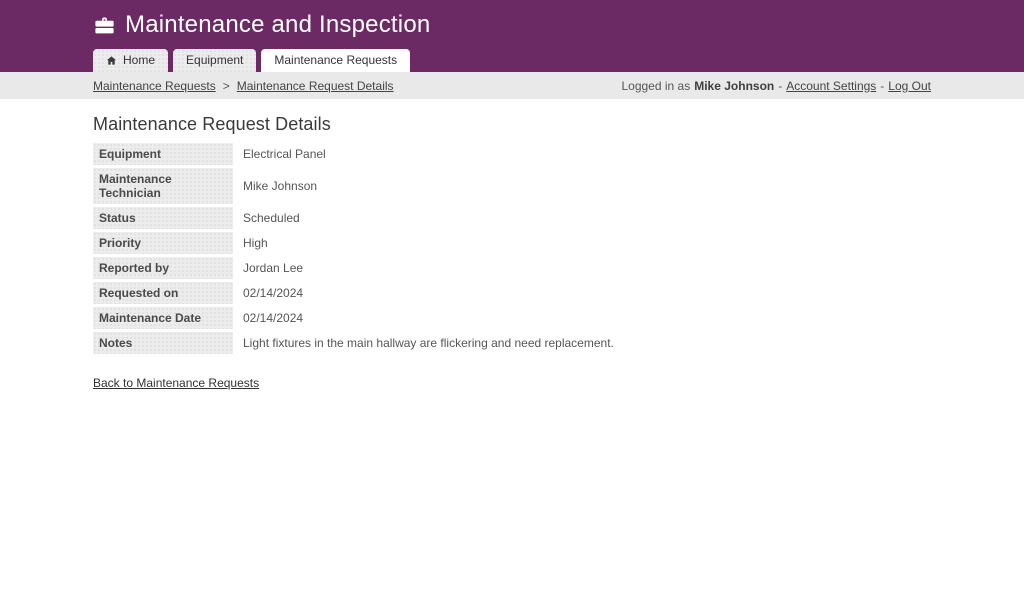 The width and height of the screenshot is (1024, 602). What do you see at coordinates (656, 85) in the screenshot?
I see `session-prefix: Logged in as` at bounding box center [656, 85].